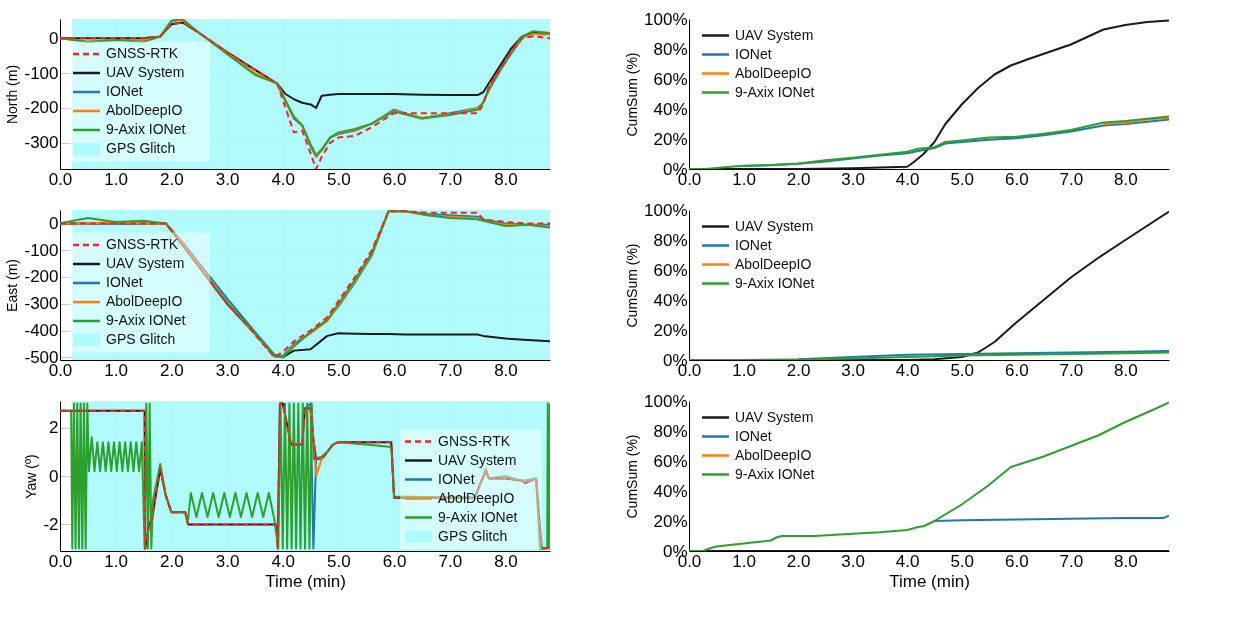 The width and height of the screenshot is (1243, 626). What do you see at coordinates (41, 277) in the screenshot?
I see `y-tick-label: -200` at bounding box center [41, 277].